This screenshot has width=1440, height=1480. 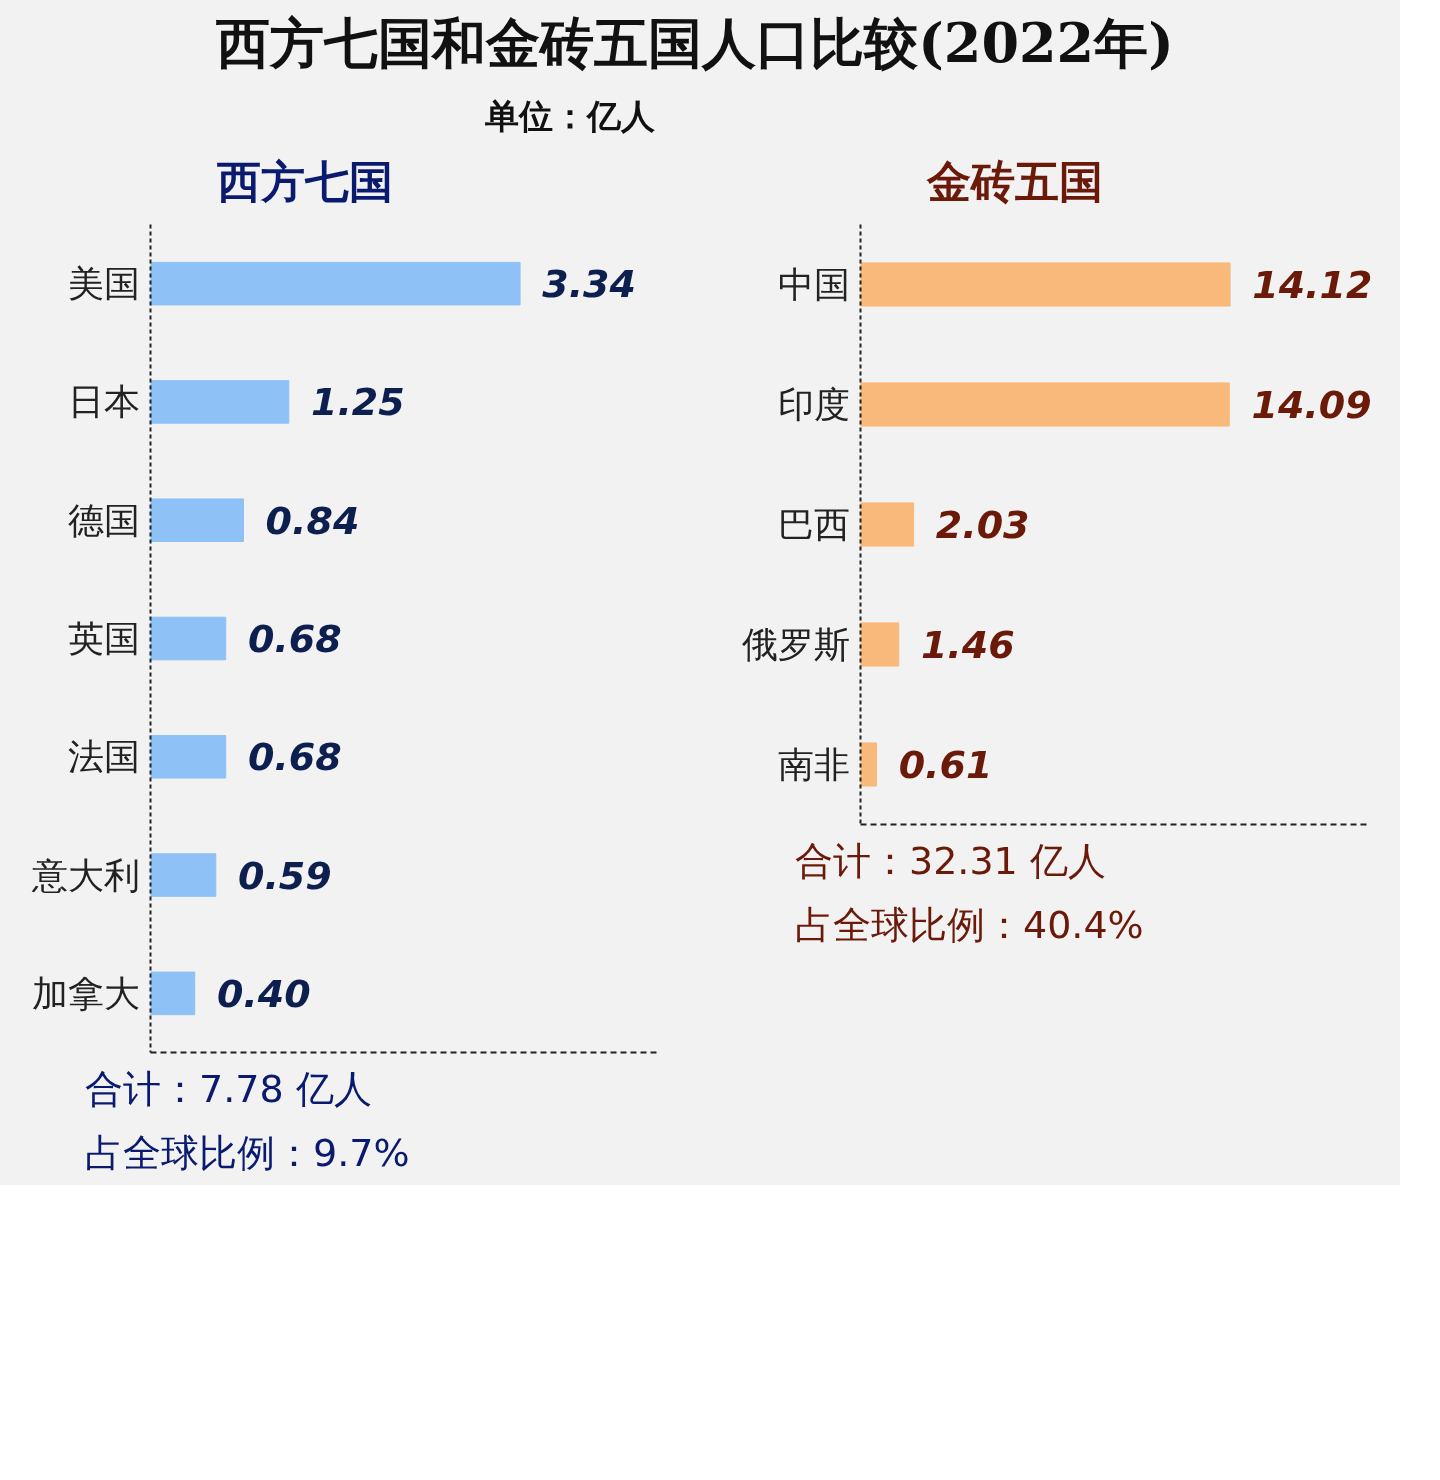 I want to click on y-tick-label: 英国, so click(x=103, y=638).